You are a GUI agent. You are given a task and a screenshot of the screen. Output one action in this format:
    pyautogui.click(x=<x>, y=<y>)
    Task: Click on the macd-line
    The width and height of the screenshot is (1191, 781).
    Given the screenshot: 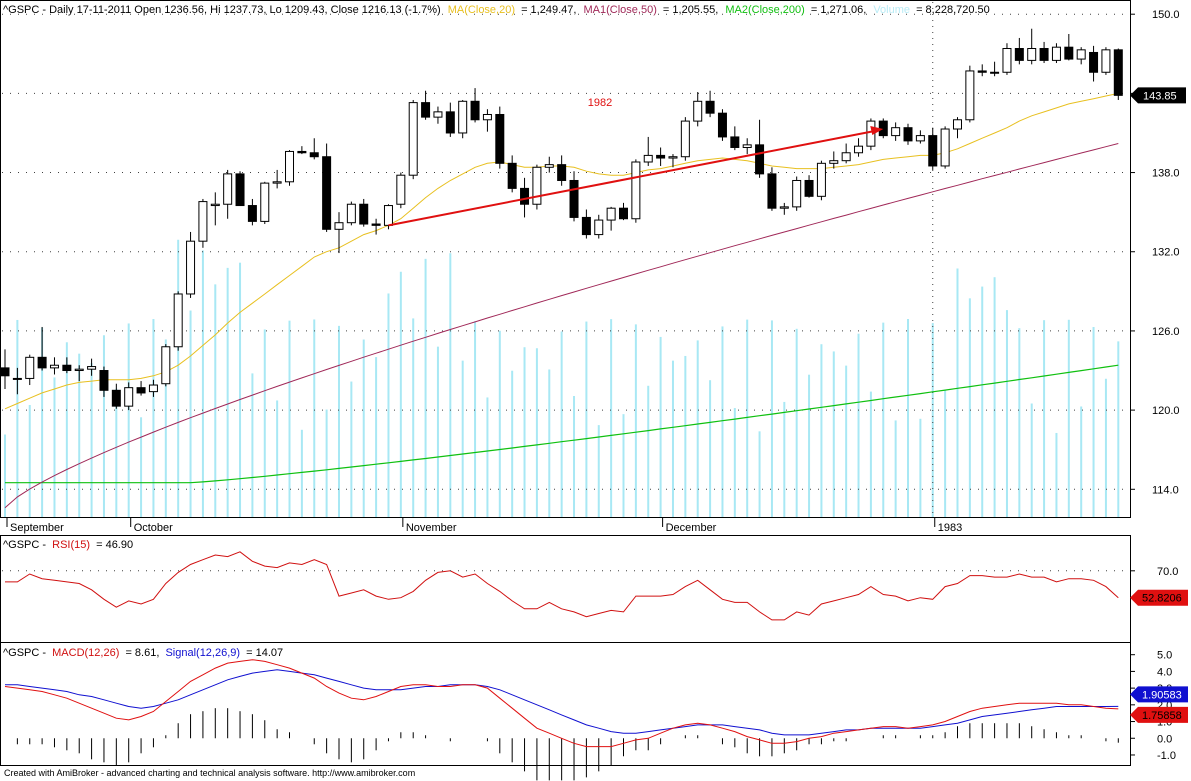 What is the action you would take?
    pyautogui.click(x=561, y=703)
    